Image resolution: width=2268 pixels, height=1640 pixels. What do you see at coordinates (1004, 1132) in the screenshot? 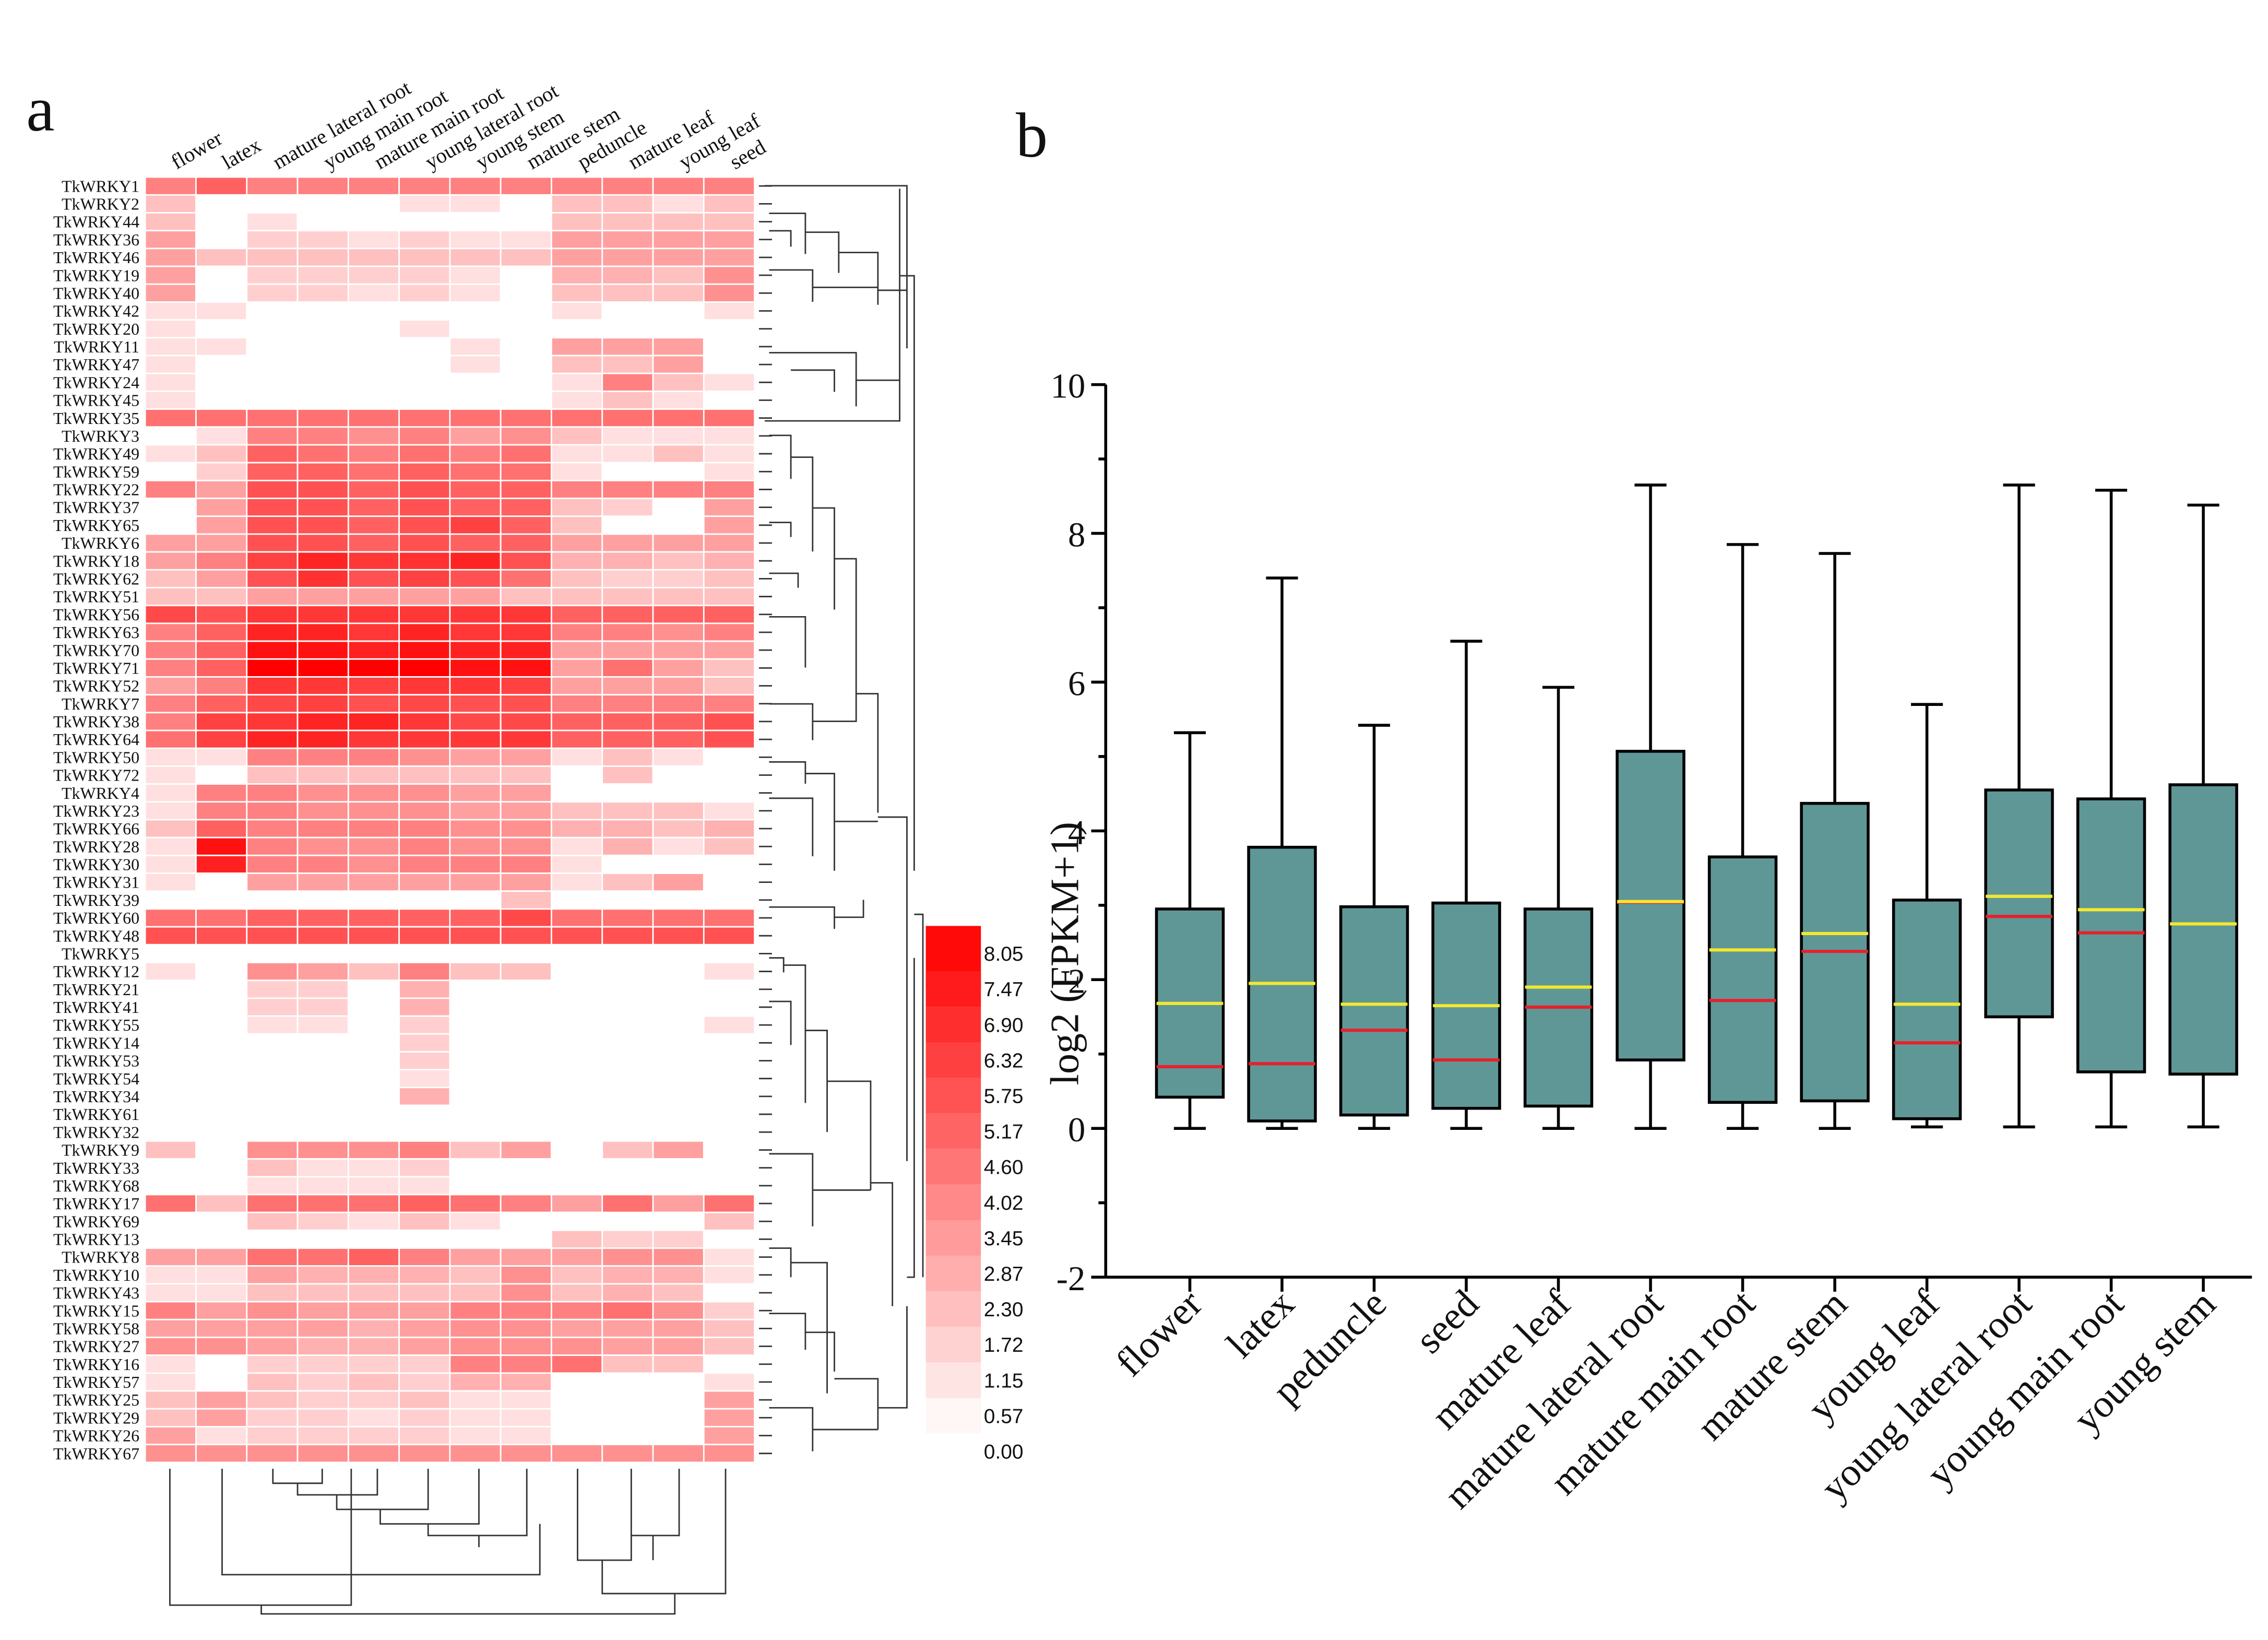
I see `colorbar-label: 5.17` at bounding box center [1004, 1132].